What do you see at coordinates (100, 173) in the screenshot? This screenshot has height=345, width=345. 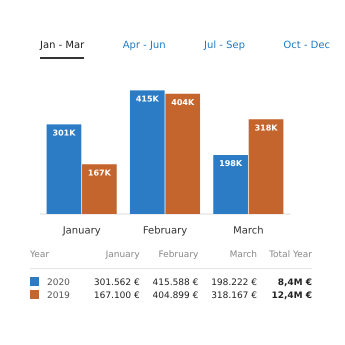 I see `data-label: 167K` at bounding box center [100, 173].